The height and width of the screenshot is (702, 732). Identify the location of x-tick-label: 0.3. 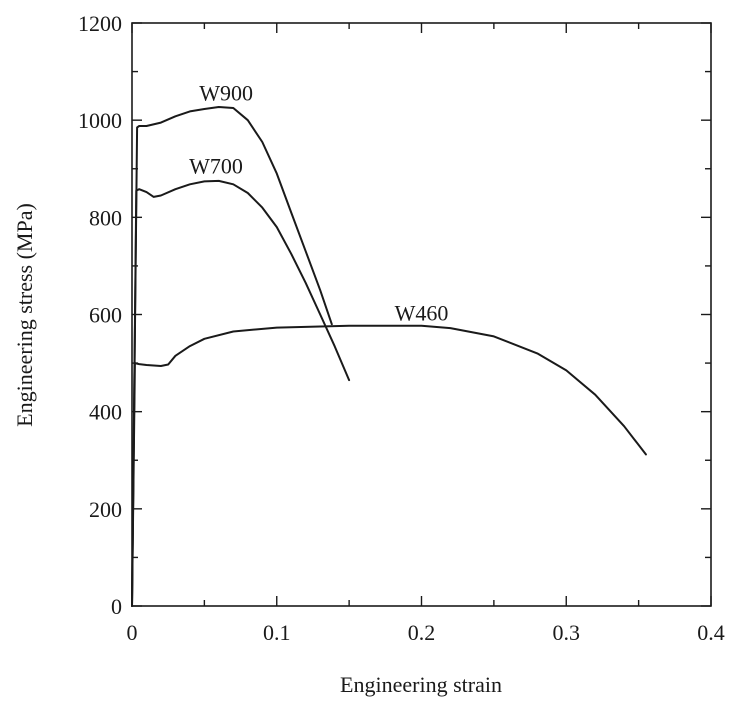
(567, 632).